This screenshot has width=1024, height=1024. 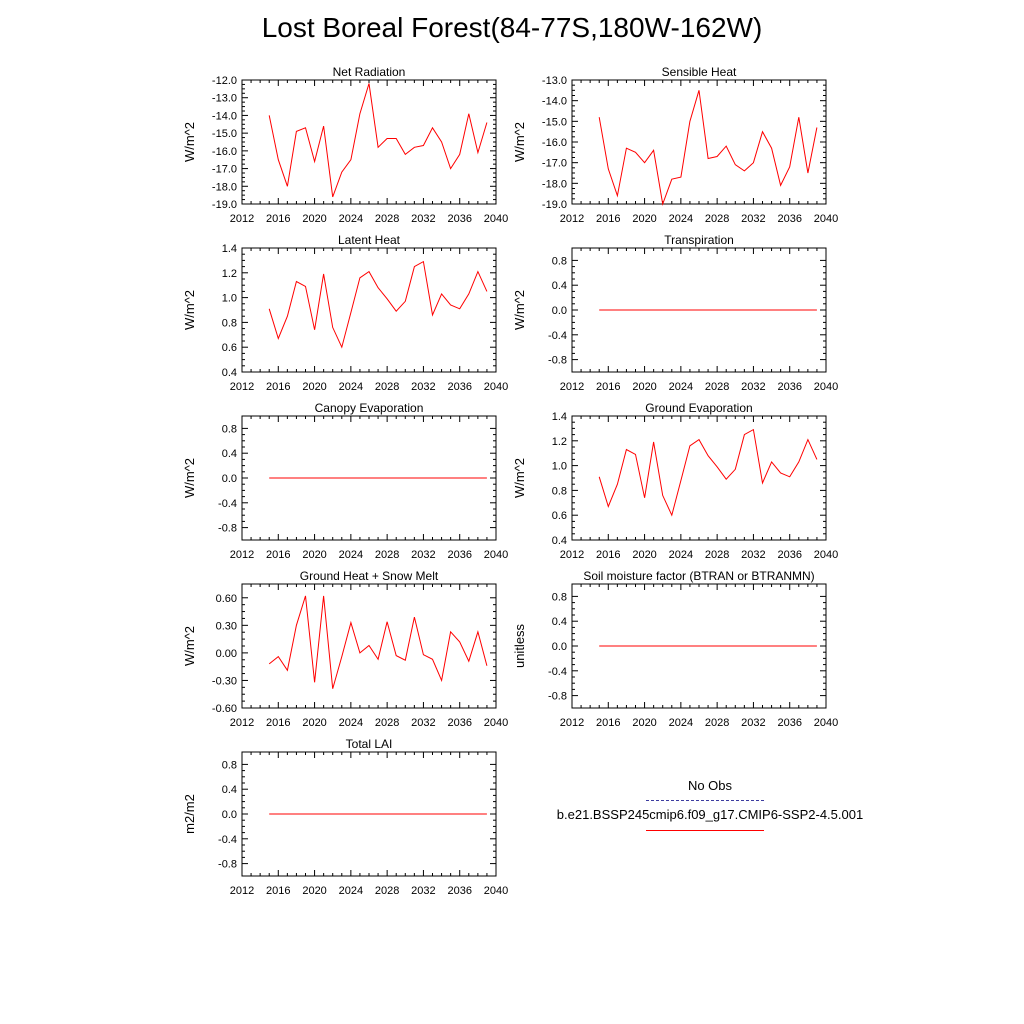 I want to click on y-tick-label: -15.0, so click(x=224, y=134).